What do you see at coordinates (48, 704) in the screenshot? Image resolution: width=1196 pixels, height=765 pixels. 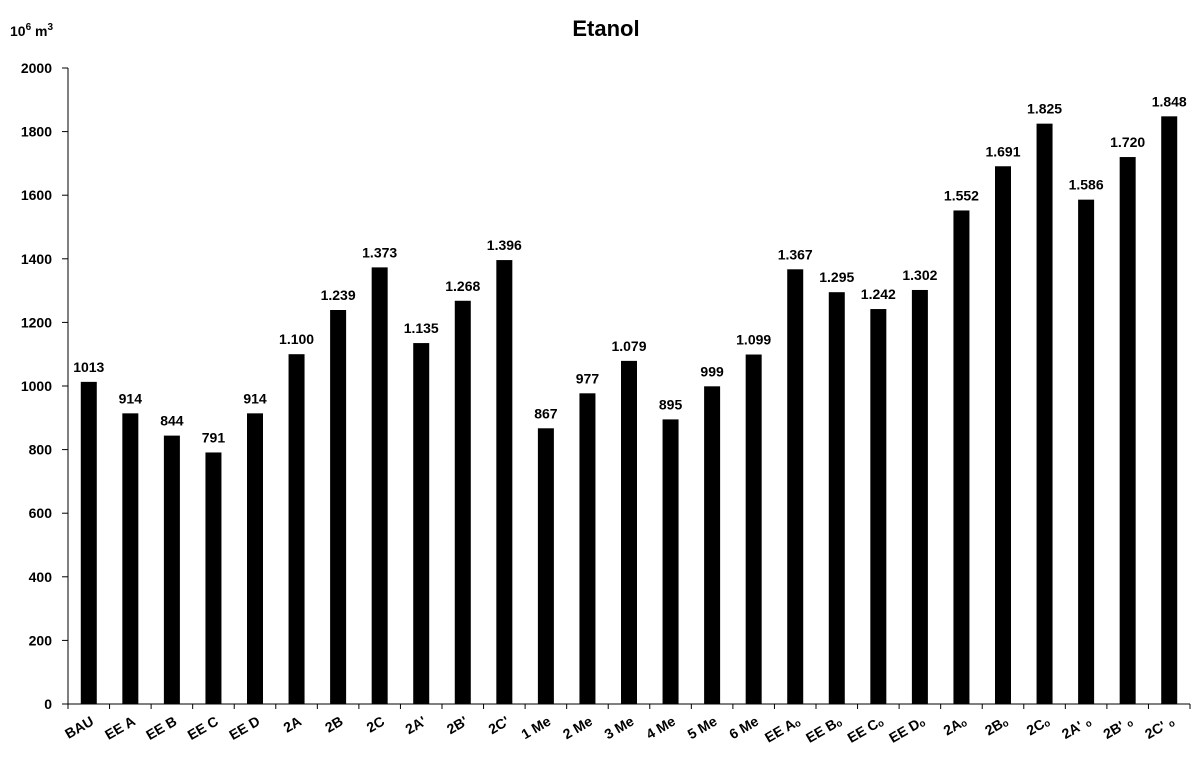 I see `y-tick-label: 0` at bounding box center [48, 704].